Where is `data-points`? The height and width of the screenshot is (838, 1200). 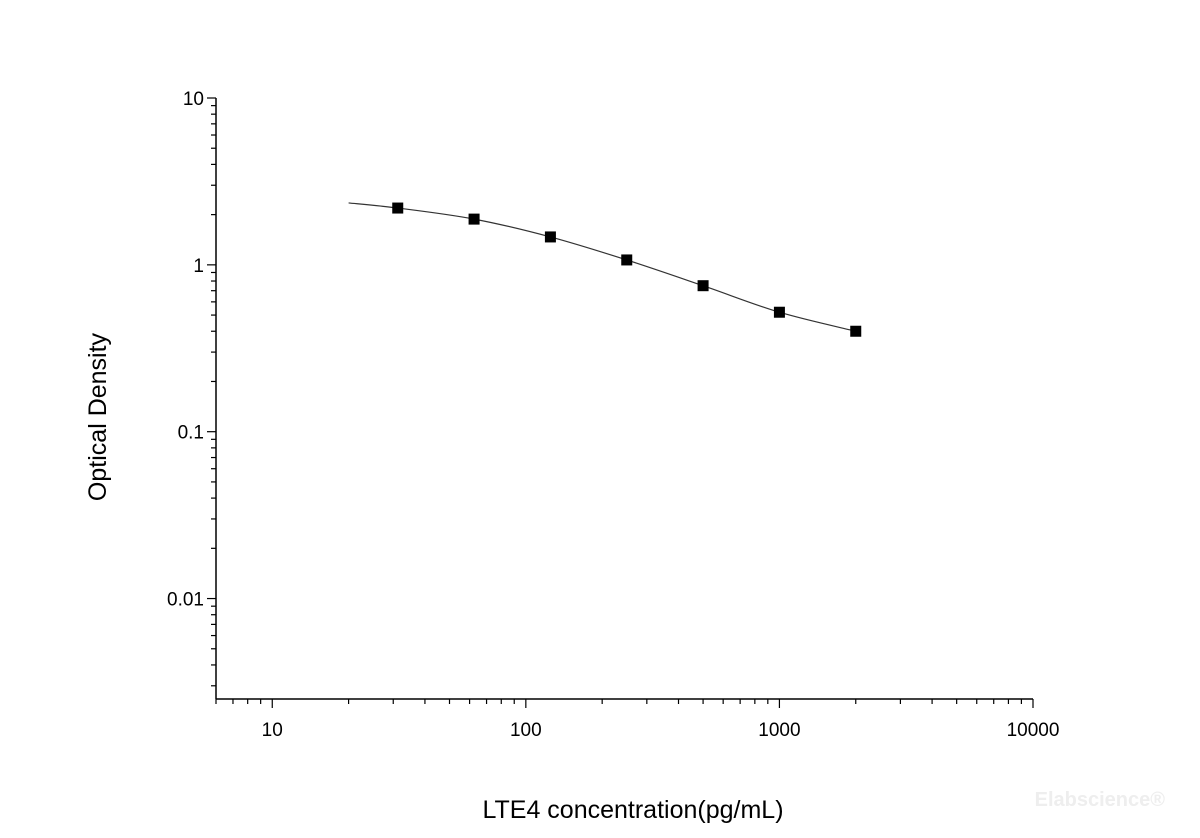
data-points is located at coordinates (627, 269).